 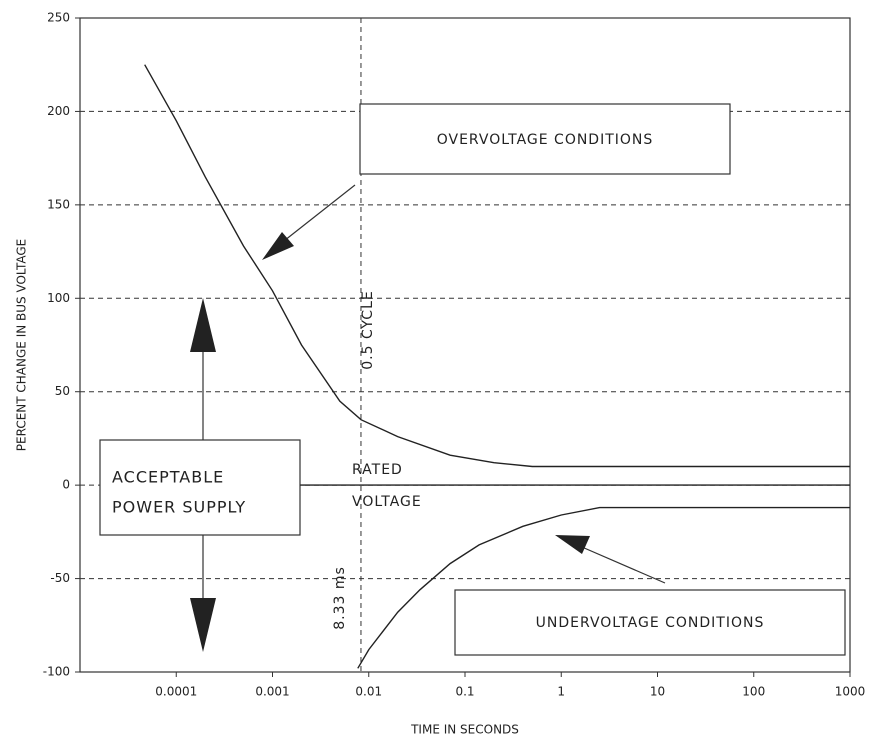 What do you see at coordinates (58, 204) in the screenshot?
I see `y-tick-label: 150` at bounding box center [58, 204].